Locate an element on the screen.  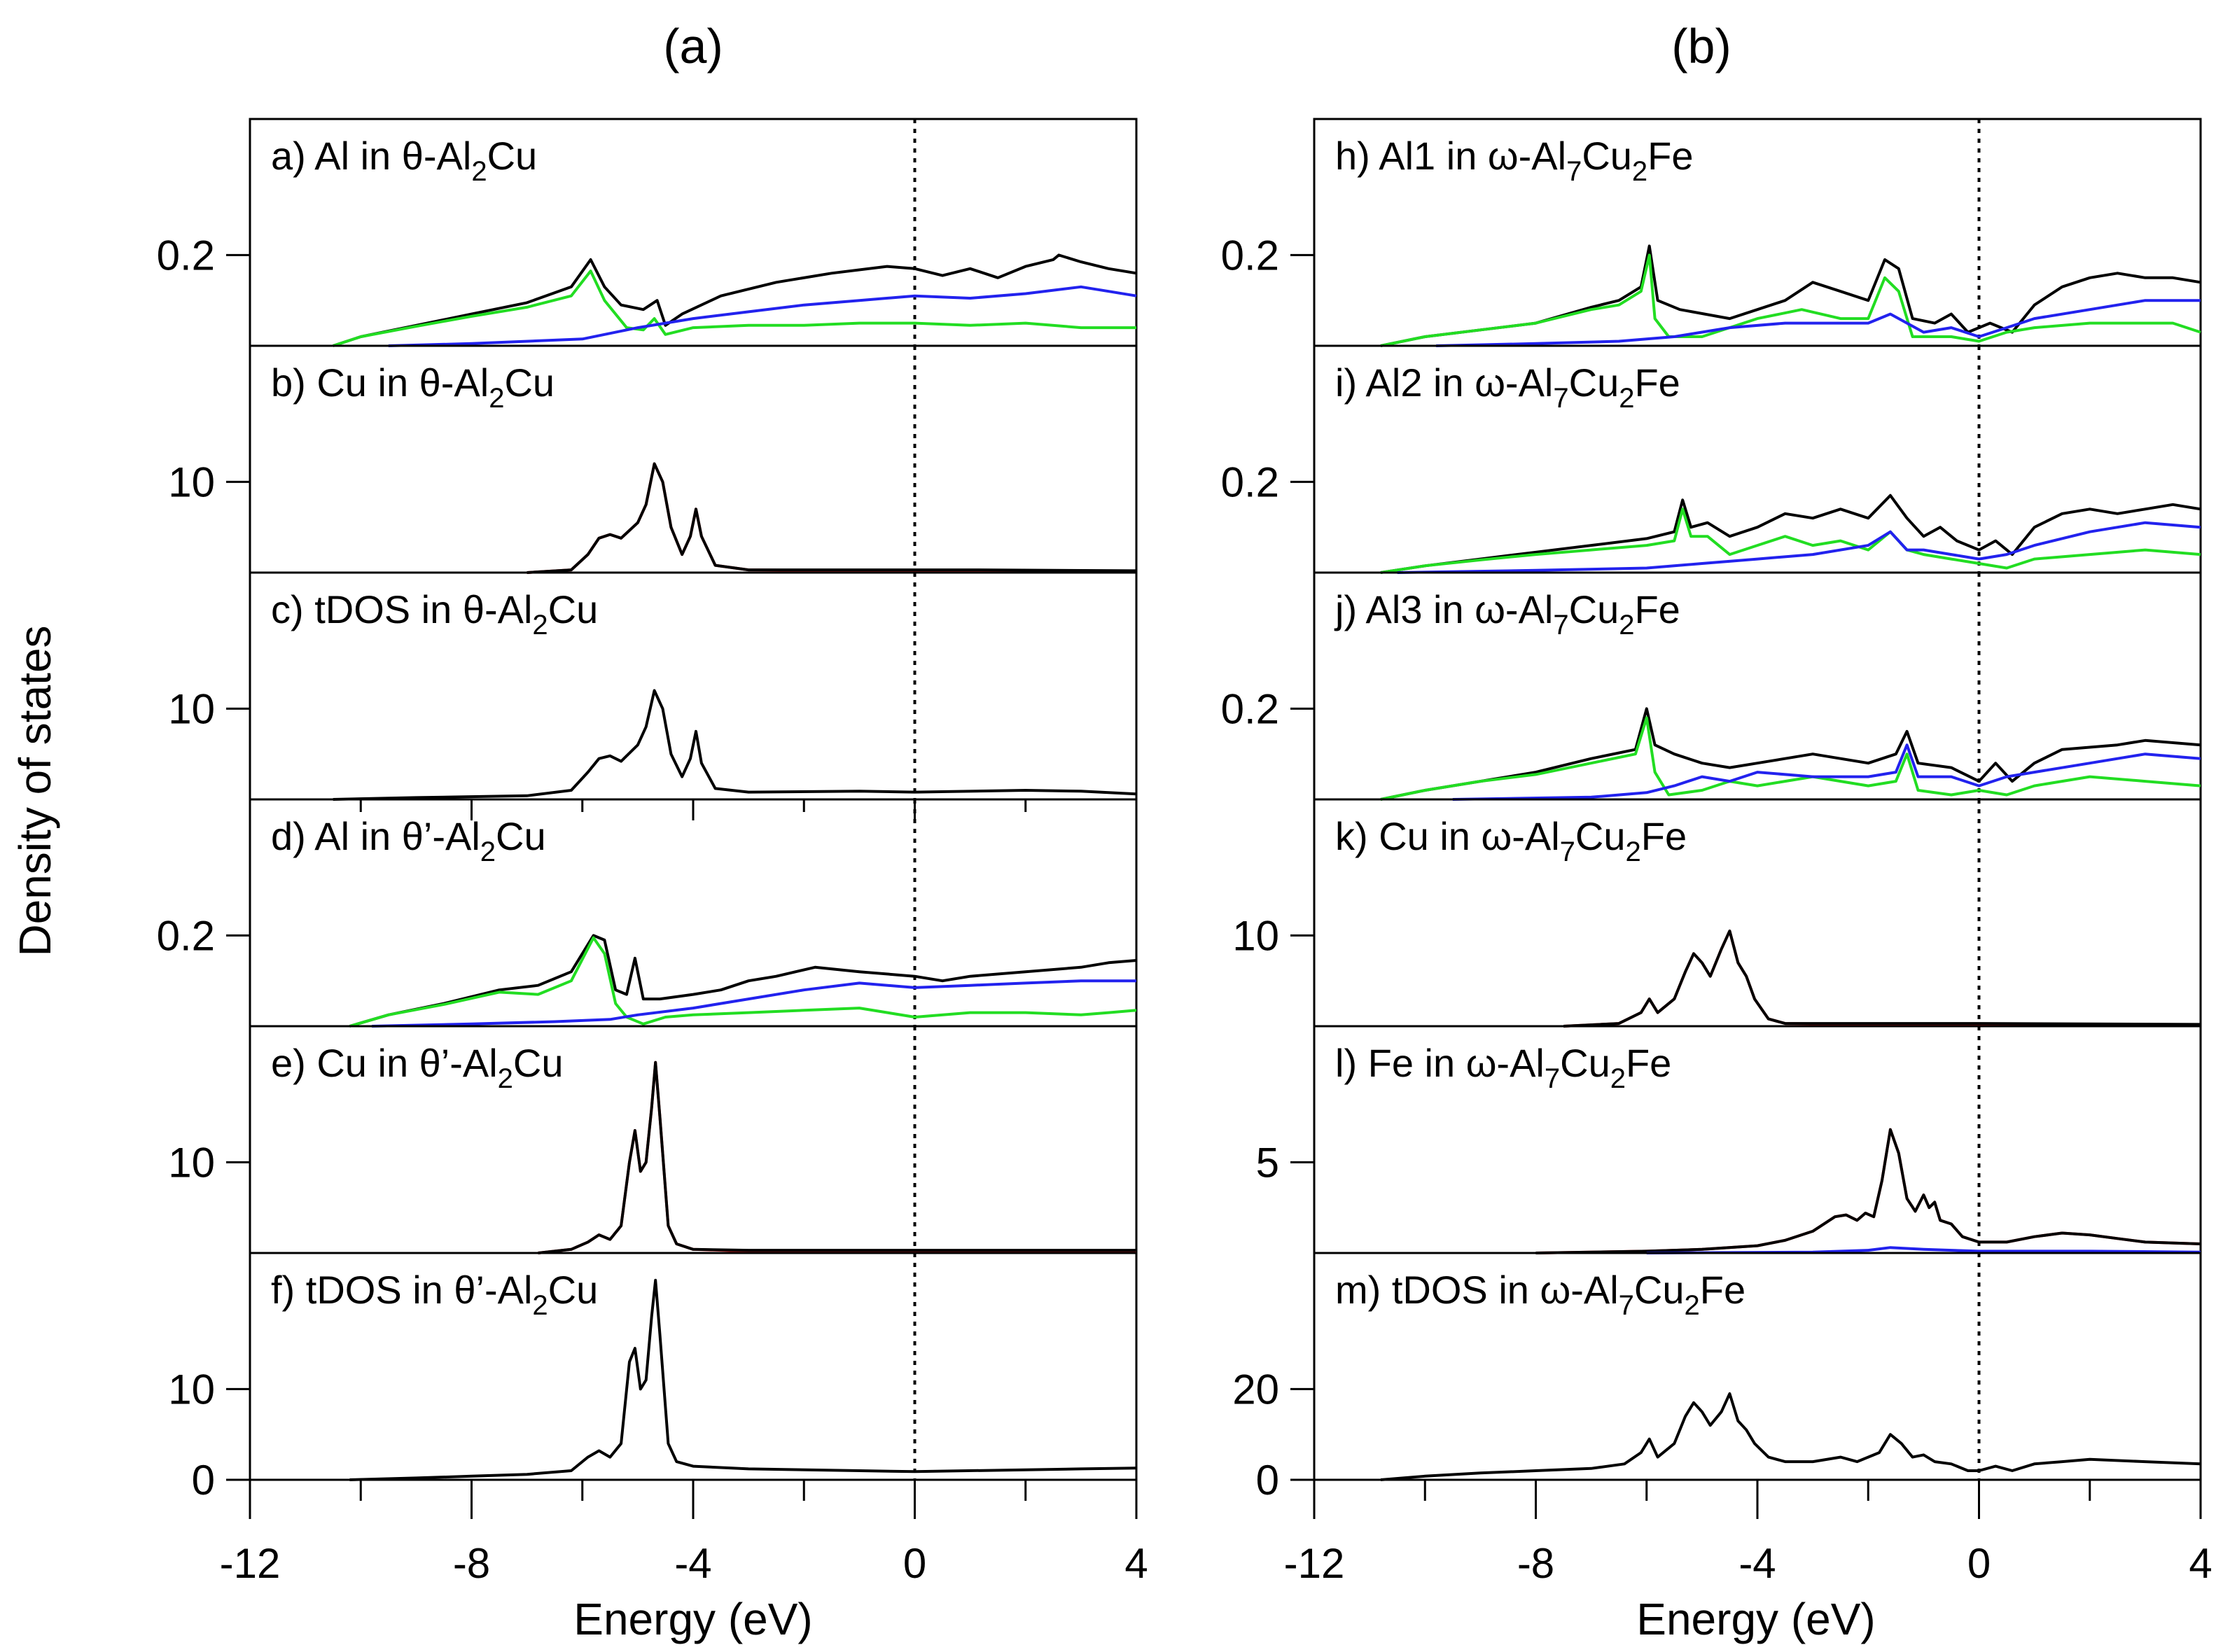
series-line-d-e is located at coordinates (837, 1157).